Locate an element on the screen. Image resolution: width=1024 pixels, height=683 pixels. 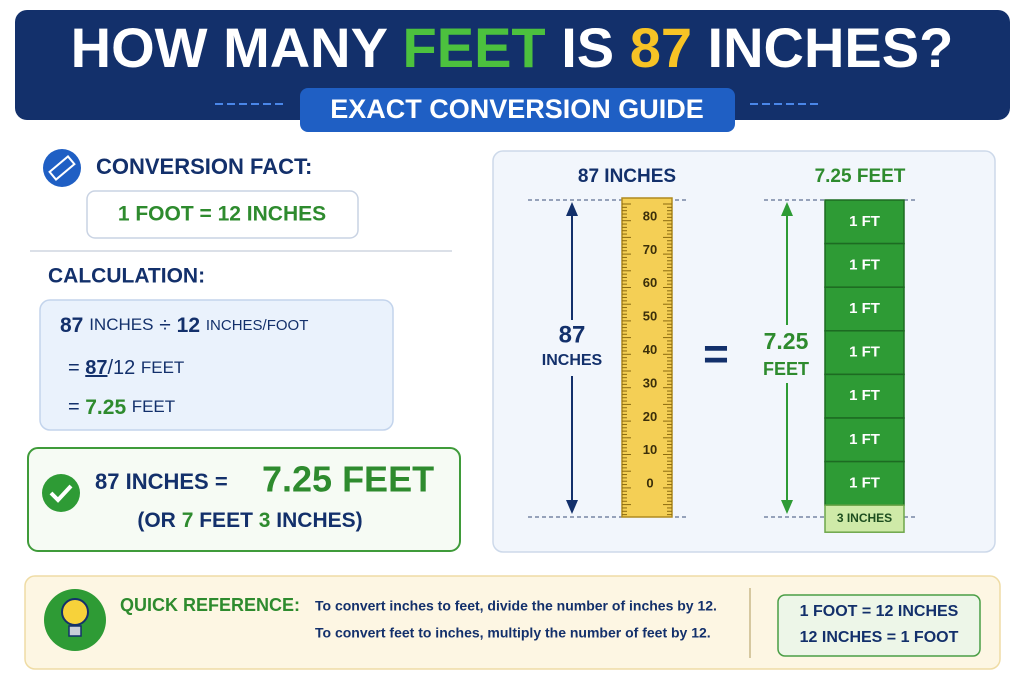
reference-line: 1 FOOT = 12 INCHES is located at coordinates (879, 611).